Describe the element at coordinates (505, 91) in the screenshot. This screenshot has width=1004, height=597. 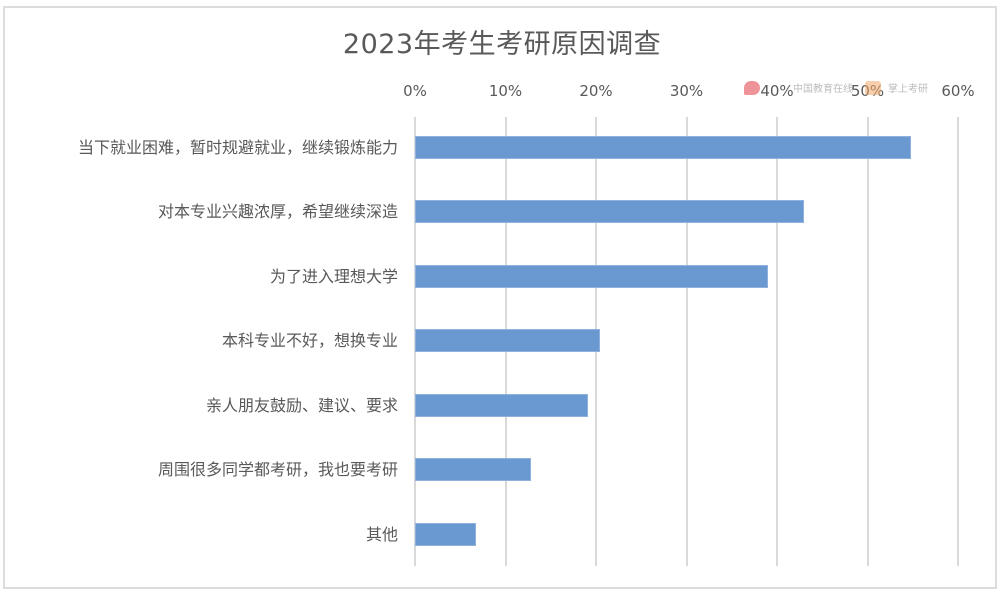
I see `x-tick-label: 10%` at that location.